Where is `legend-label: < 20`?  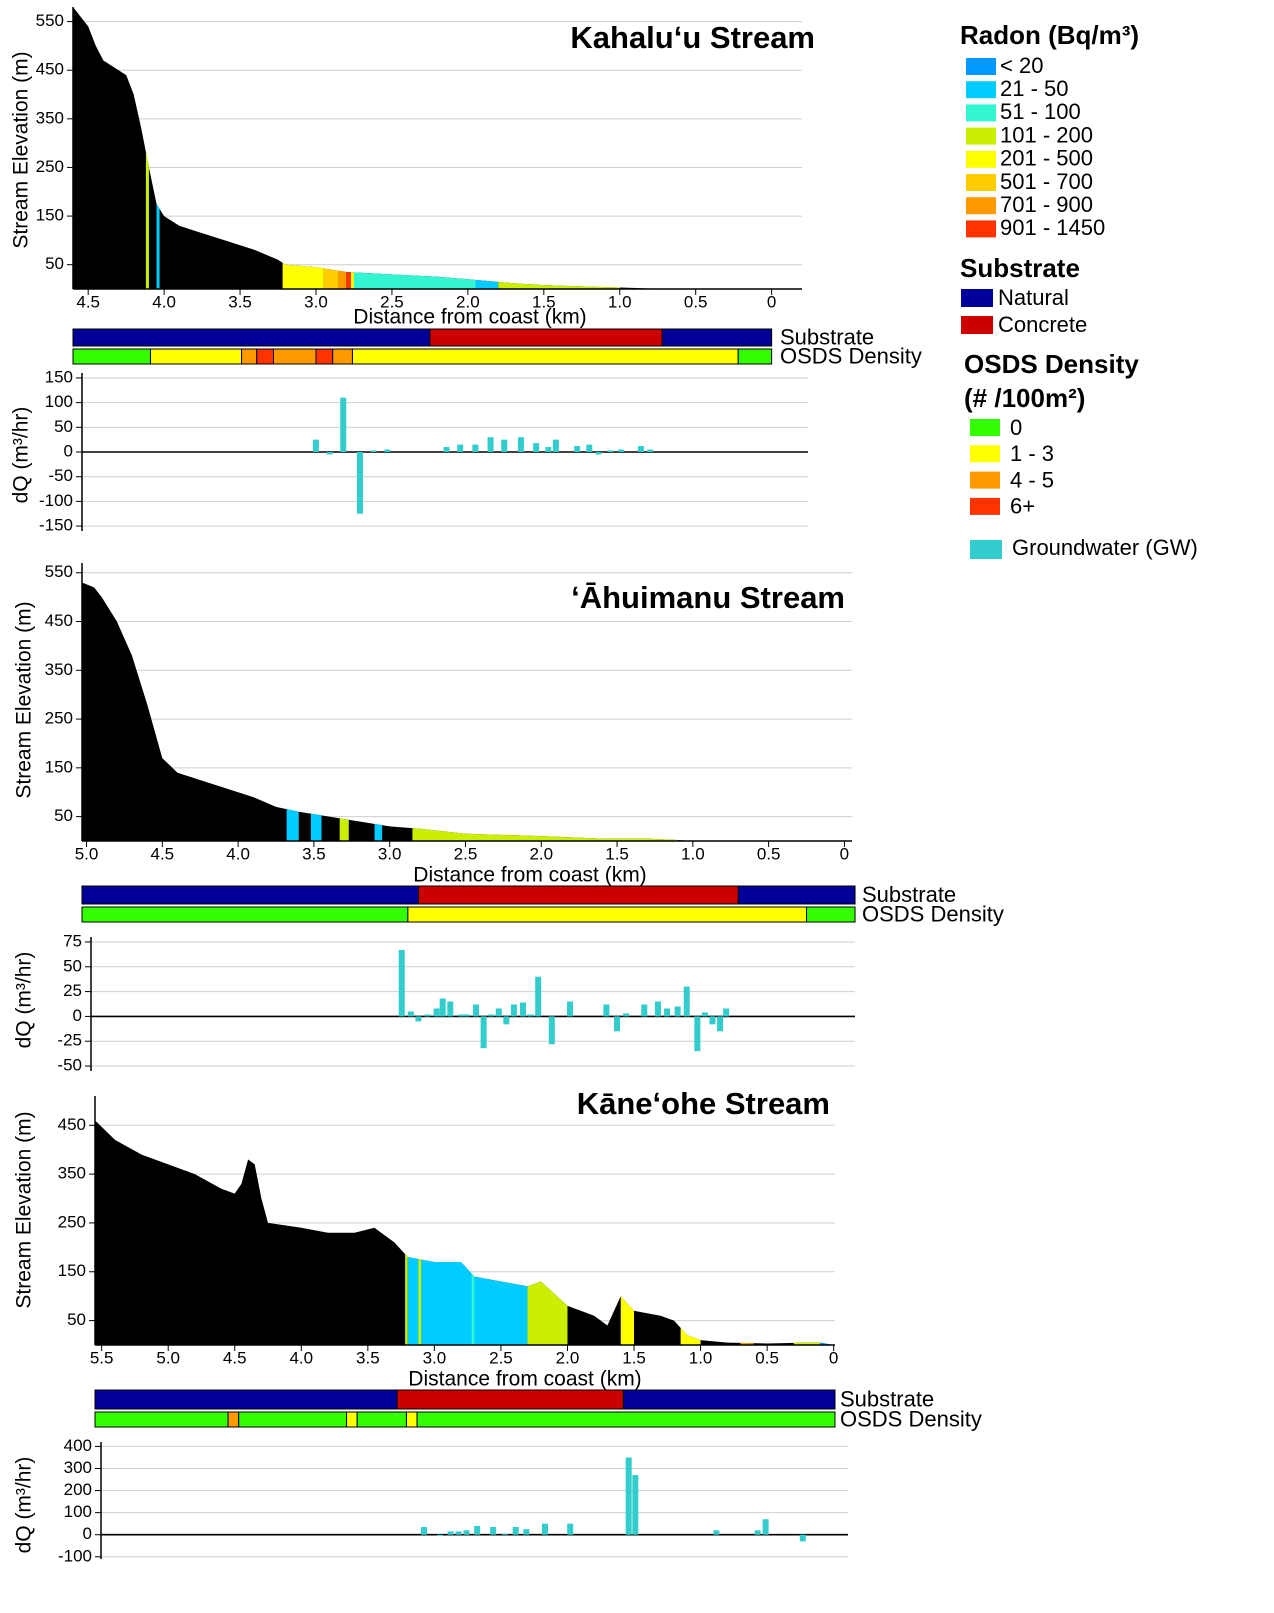 legend-label: < 20 is located at coordinates (1021, 65).